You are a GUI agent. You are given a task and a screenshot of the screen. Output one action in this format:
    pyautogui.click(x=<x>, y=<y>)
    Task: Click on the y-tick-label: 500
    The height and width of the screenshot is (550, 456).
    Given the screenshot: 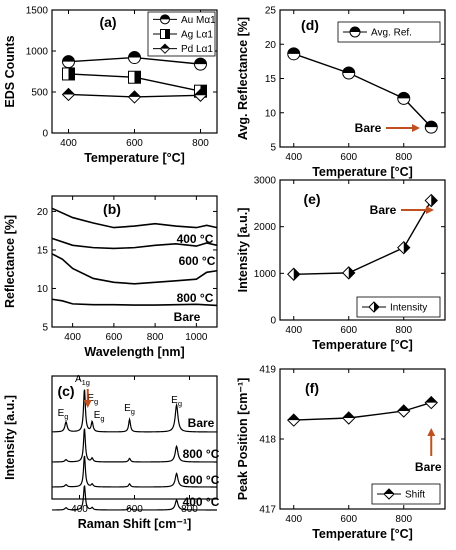 What is the action you would take?
    pyautogui.click(x=39, y=93)
    